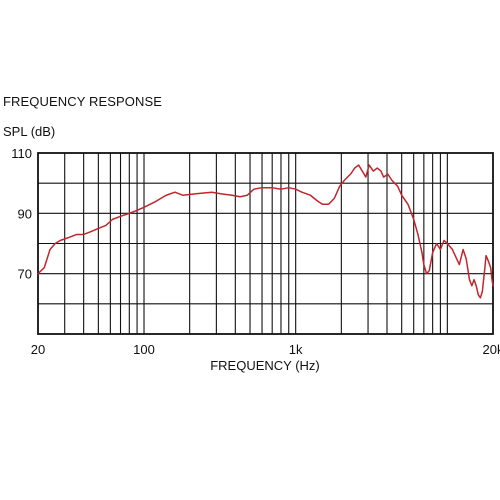 Image resolution: width=500 pixels, height=500 pixels. I want to click on chart-title: FREQUENCY RESPONSE, so click(83, 101).